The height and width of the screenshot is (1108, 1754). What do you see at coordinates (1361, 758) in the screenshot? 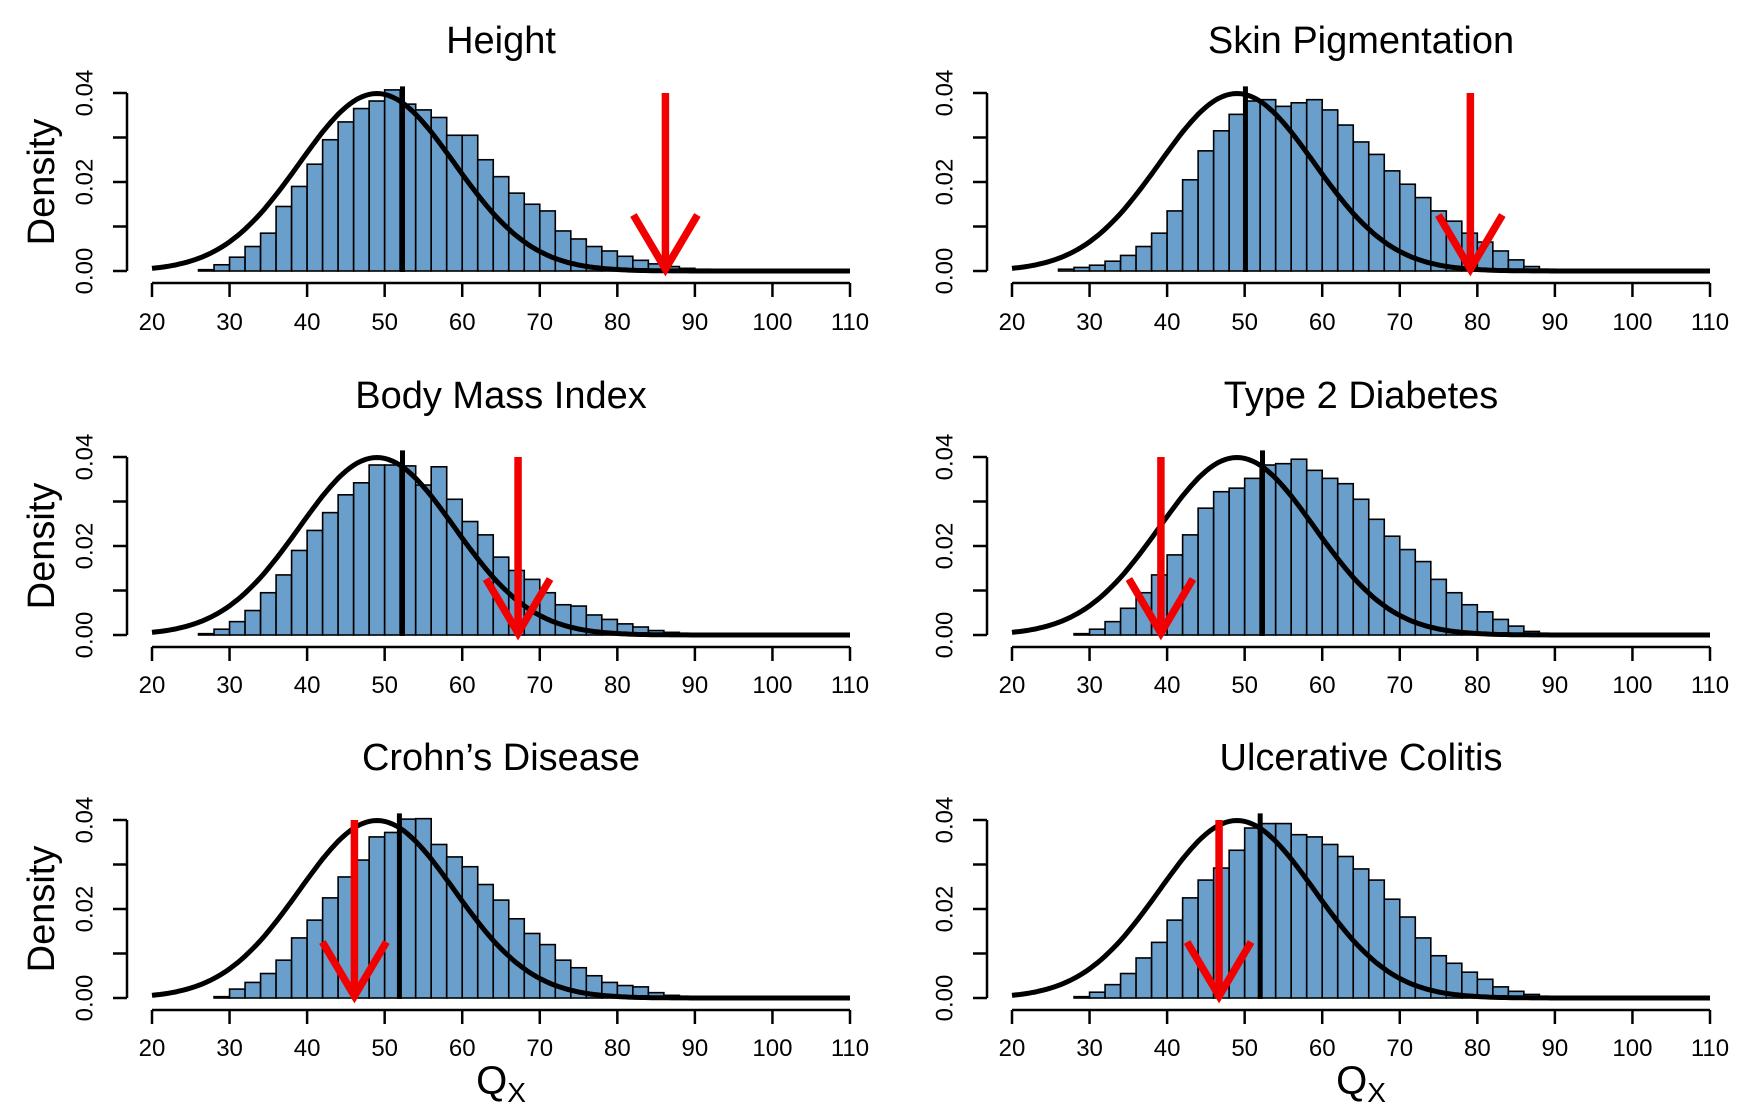
I see `panel-title: Ulcerative Colitis` at bounding box center [1361, 758].